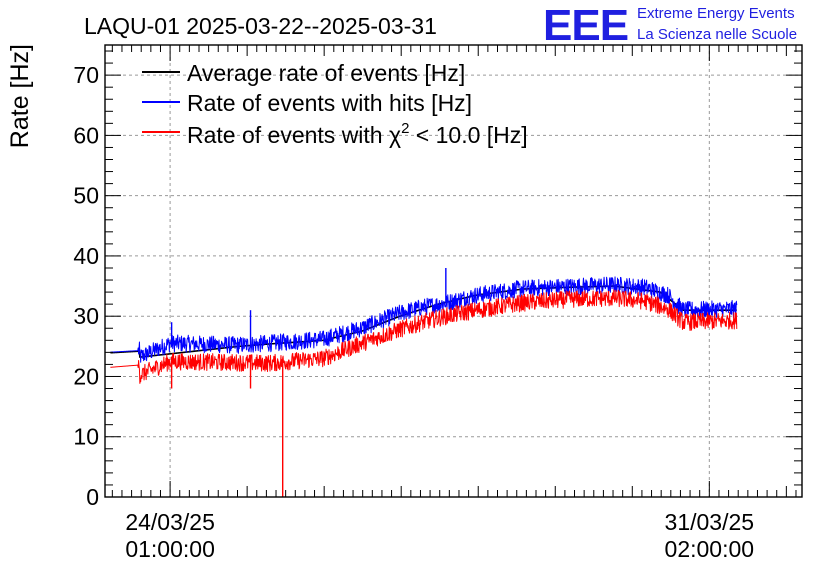 The width and height of the screenshot is (836, 572). I want to click on x-tick-label-time: 02:00:00, so click(710, 549).